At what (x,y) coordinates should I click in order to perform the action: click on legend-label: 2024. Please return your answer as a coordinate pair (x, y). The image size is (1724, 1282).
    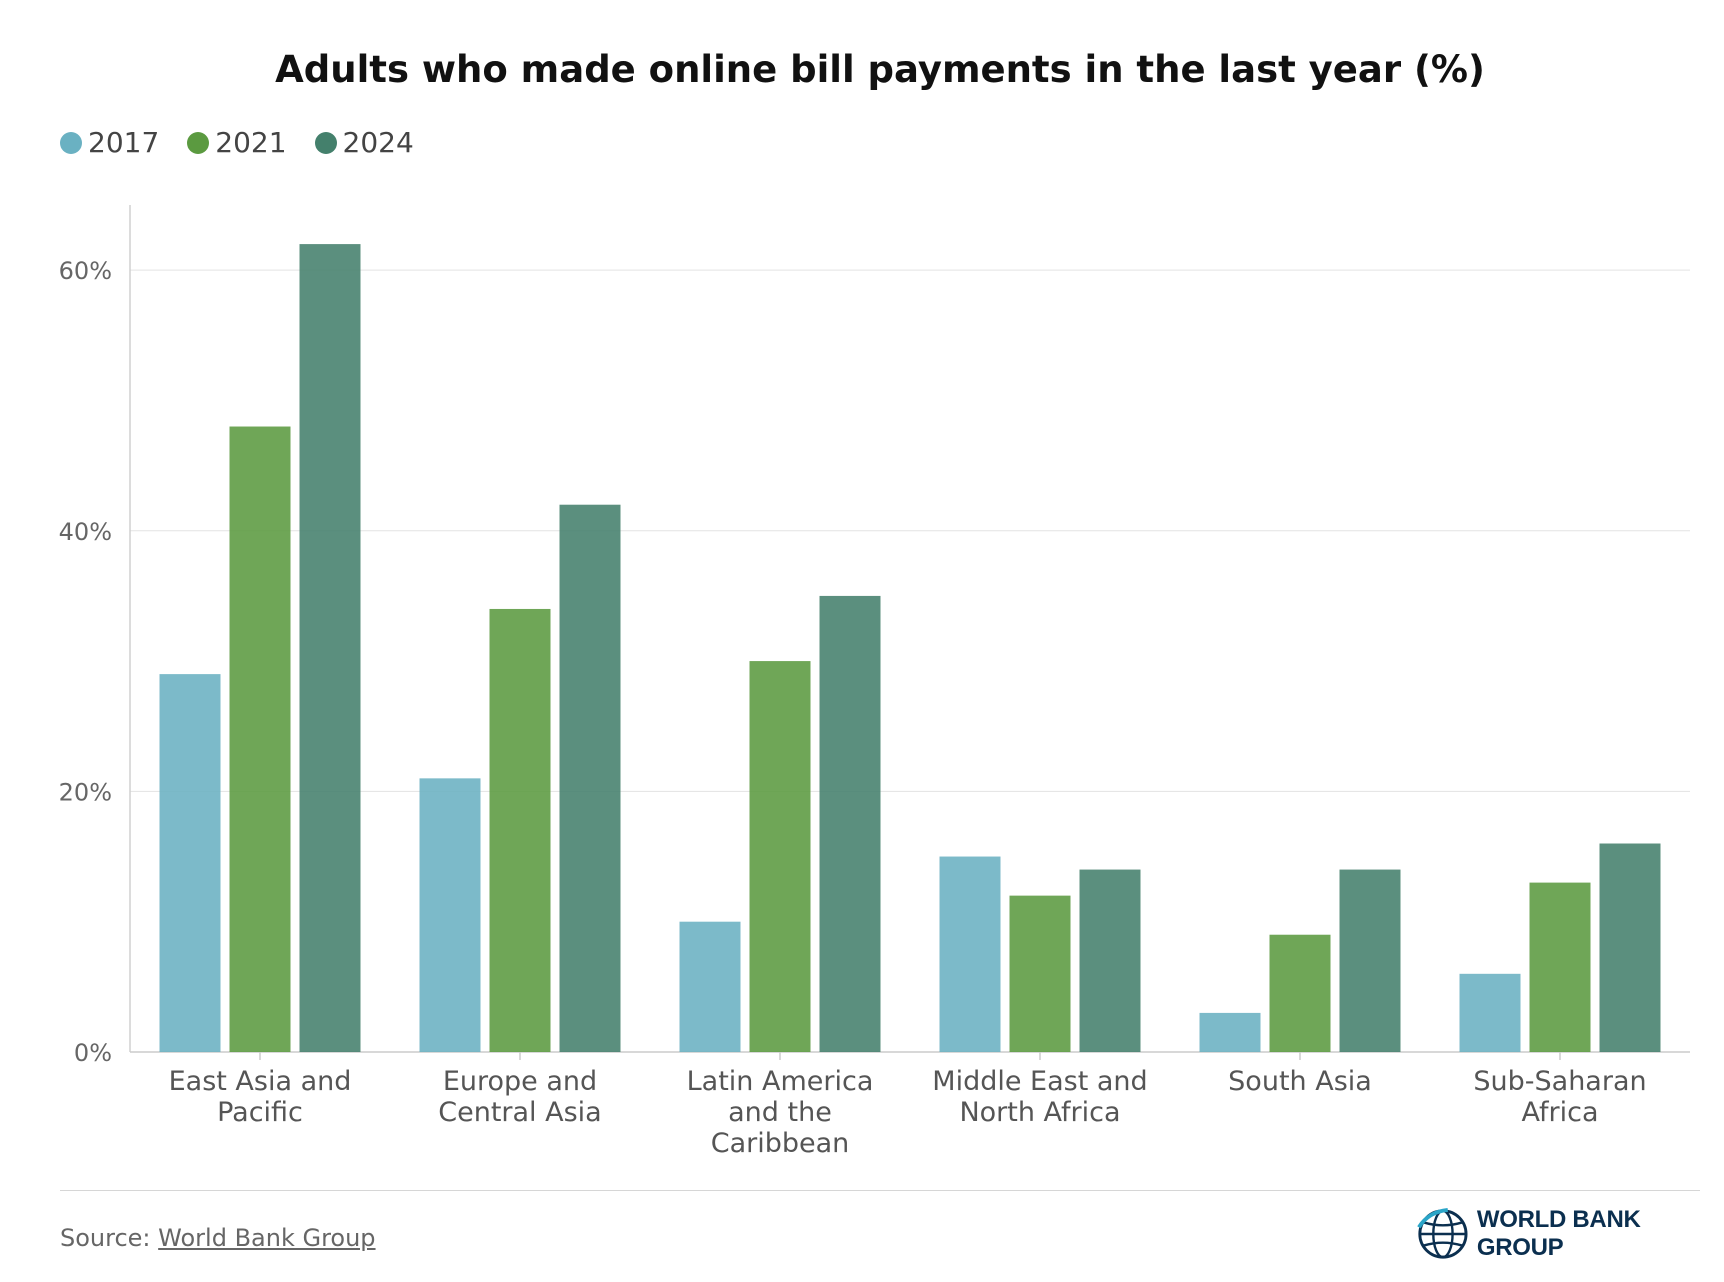
    Looking at the image, I should click on (378, 142).